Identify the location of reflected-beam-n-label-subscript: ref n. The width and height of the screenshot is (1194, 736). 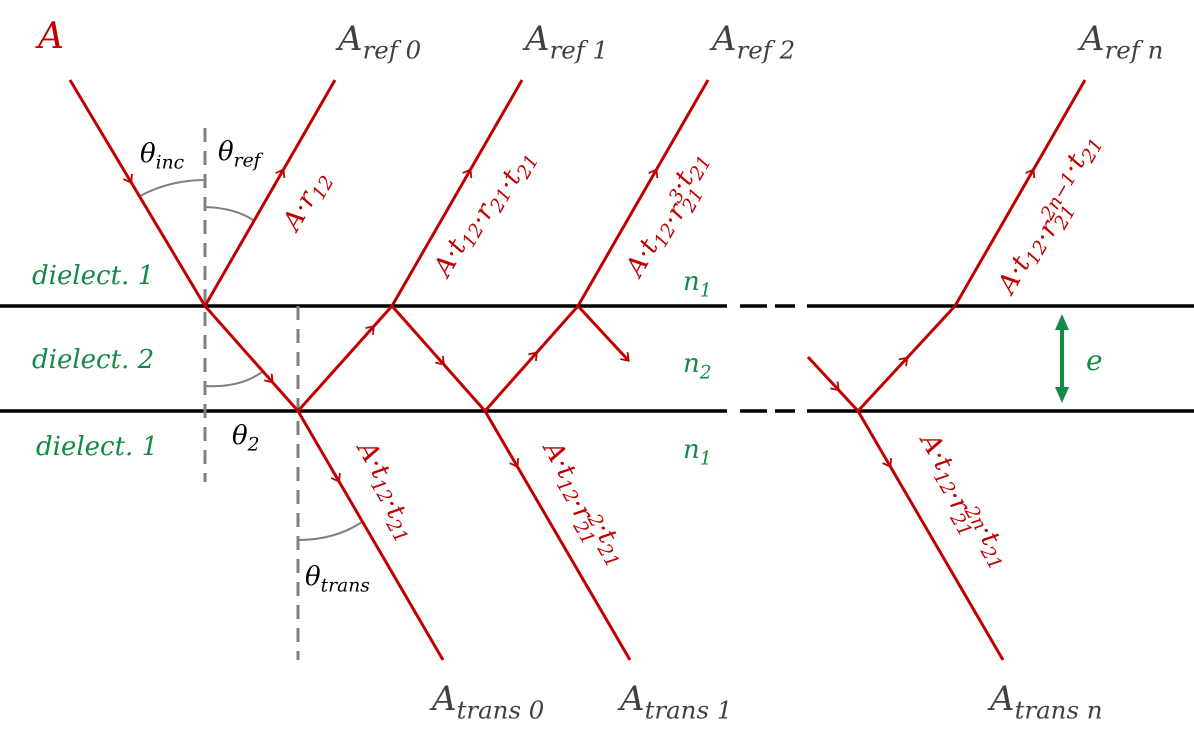
(1134, 50).